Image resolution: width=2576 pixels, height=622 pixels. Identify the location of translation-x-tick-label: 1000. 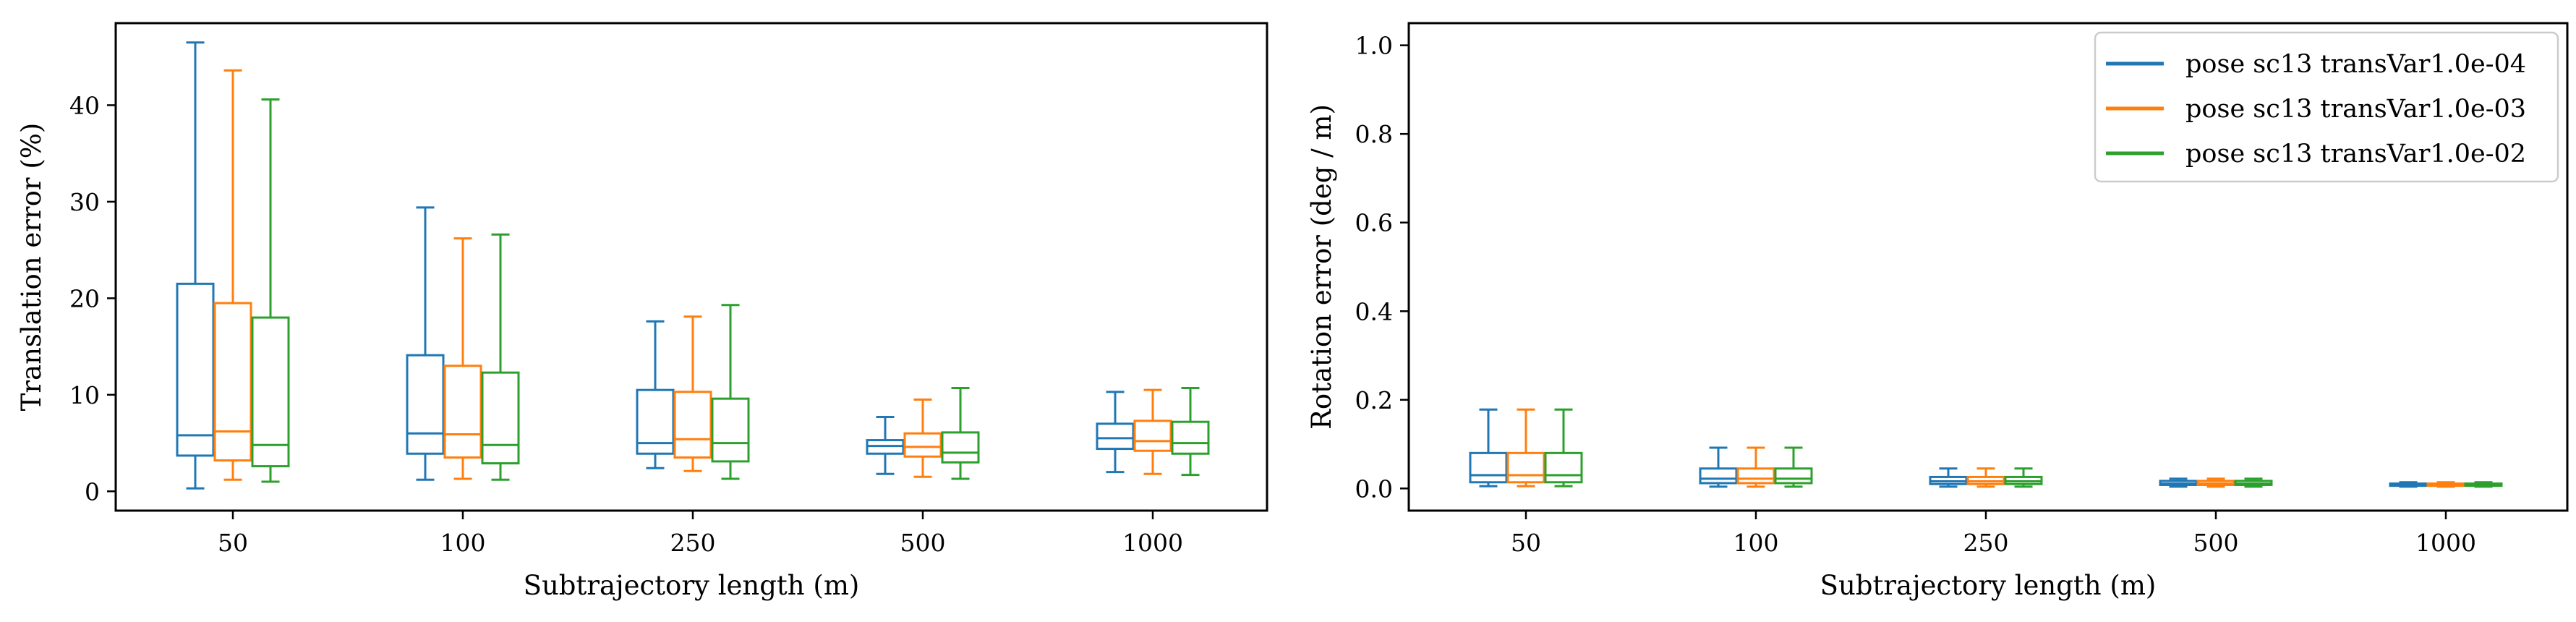
(1152, 543).